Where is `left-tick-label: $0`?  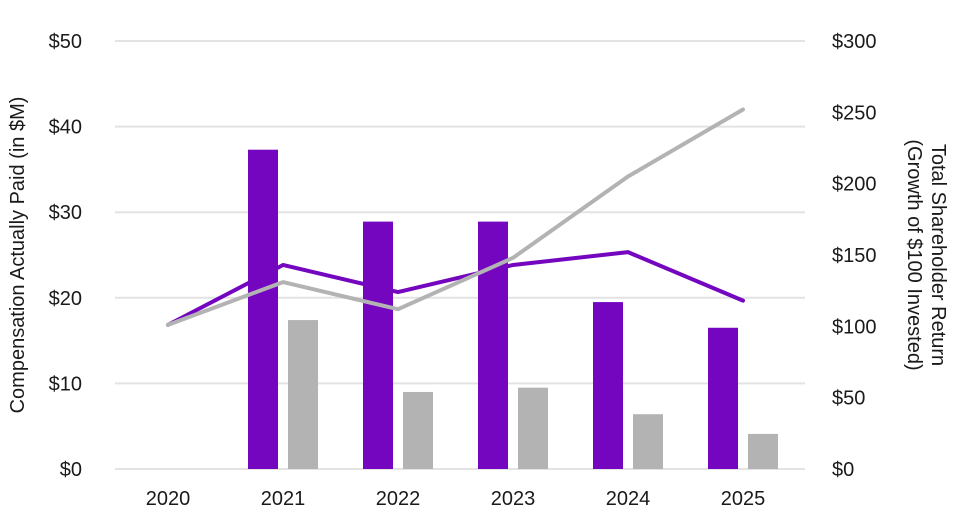
left-tick-label: $0 is located at coordinates (71, 470).